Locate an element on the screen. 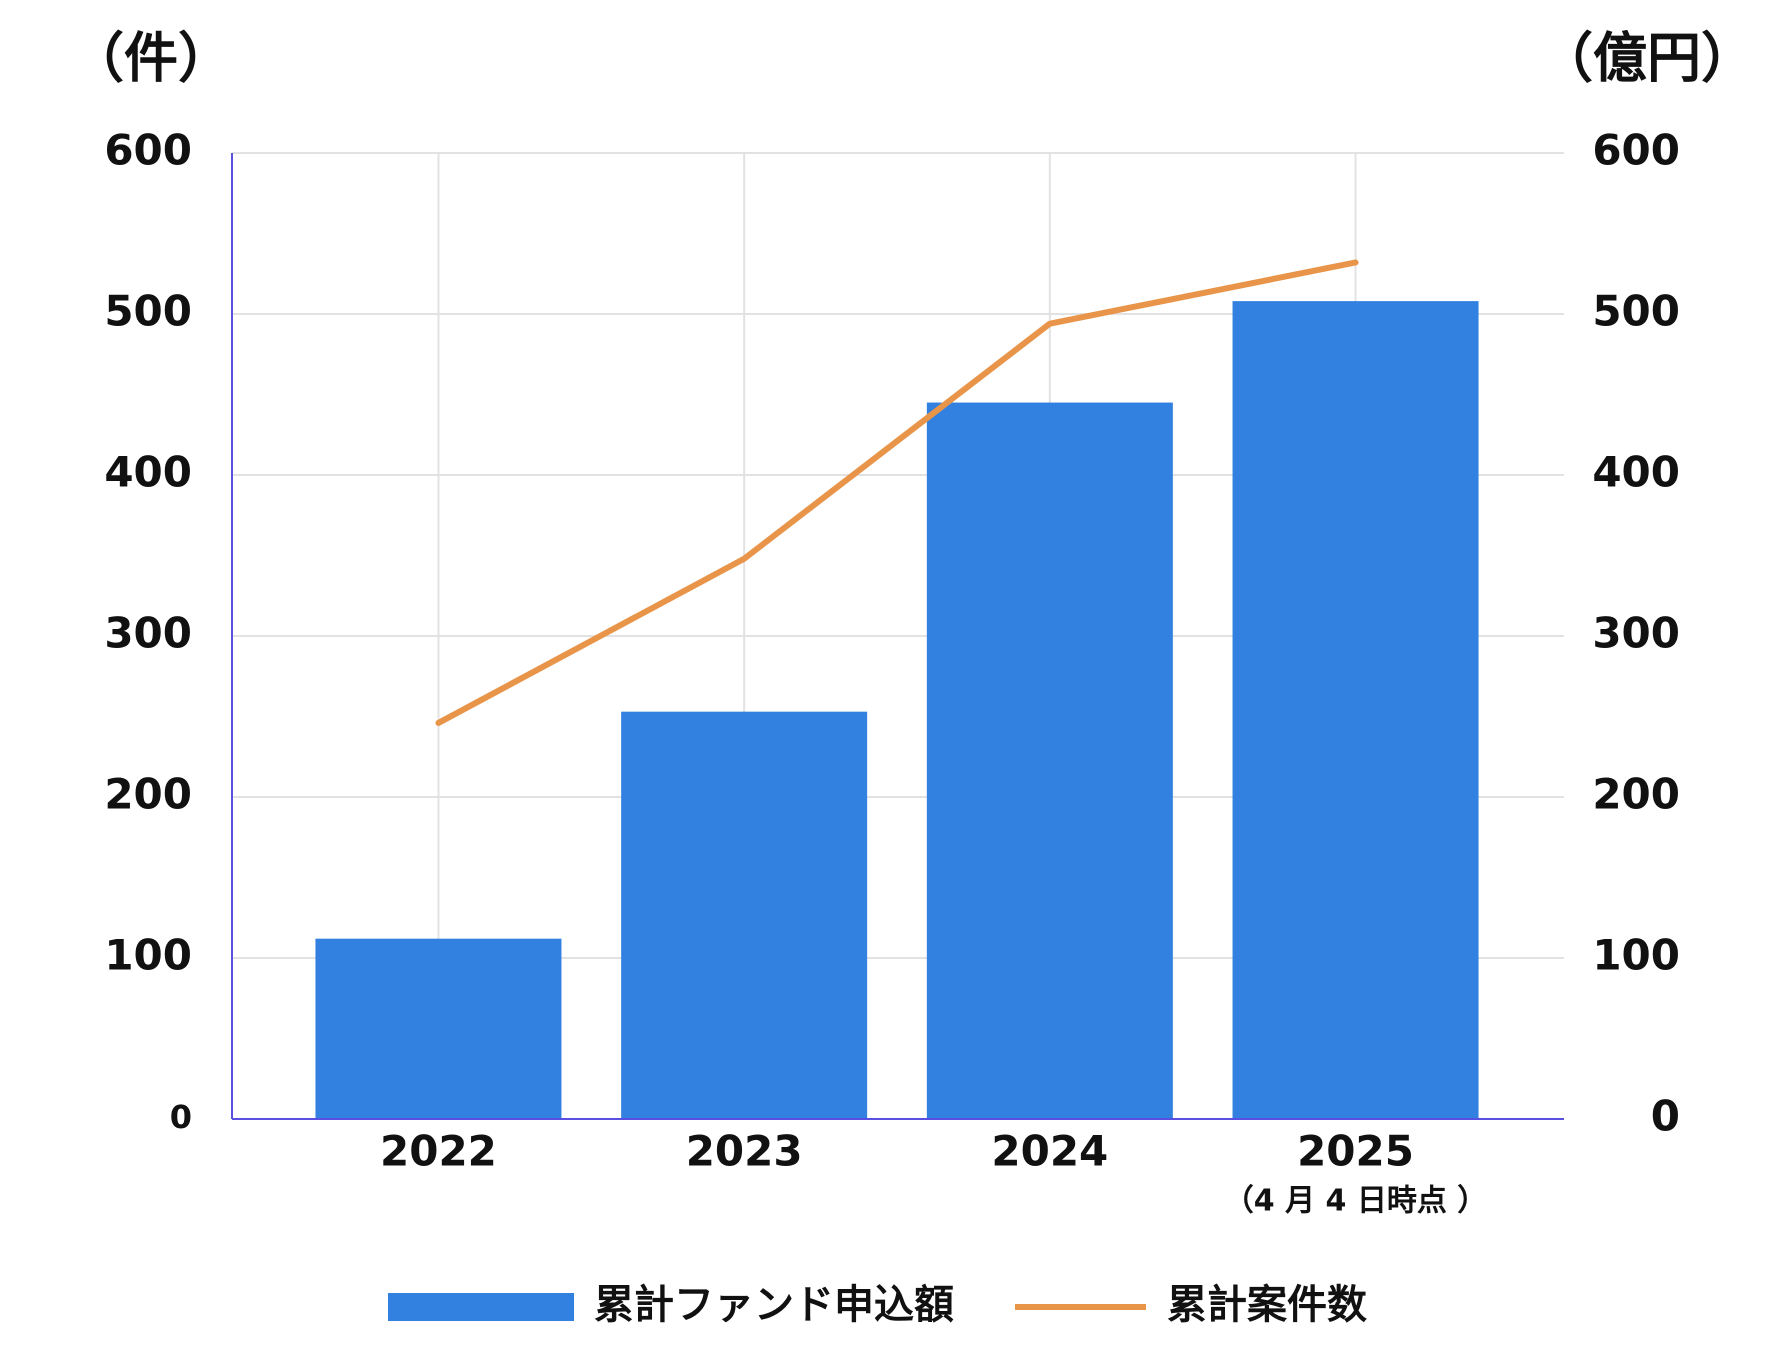 This screenshot has height=1350, width=1773. x-tick-label: 2023 is located at coordinates (744, 1151).